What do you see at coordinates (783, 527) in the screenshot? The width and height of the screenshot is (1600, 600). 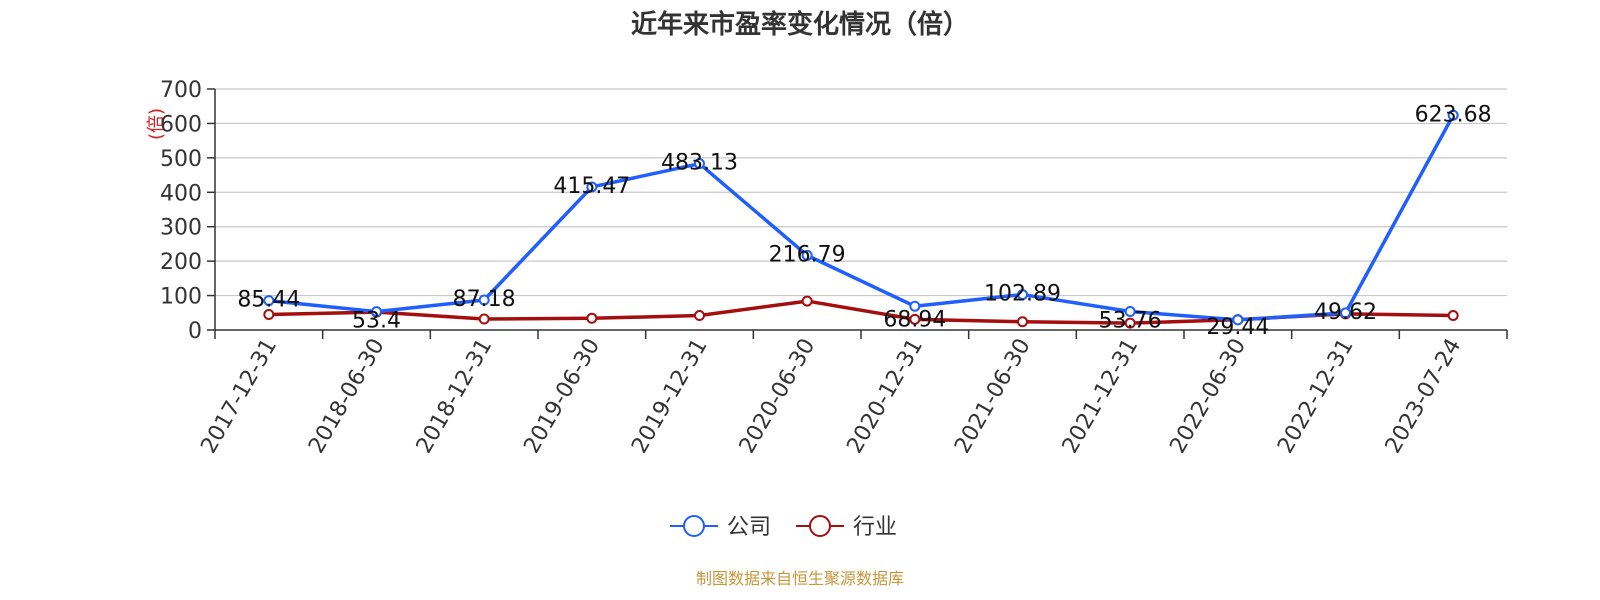 I see `legend: 公司 行业` at bounding box center [783, 527].